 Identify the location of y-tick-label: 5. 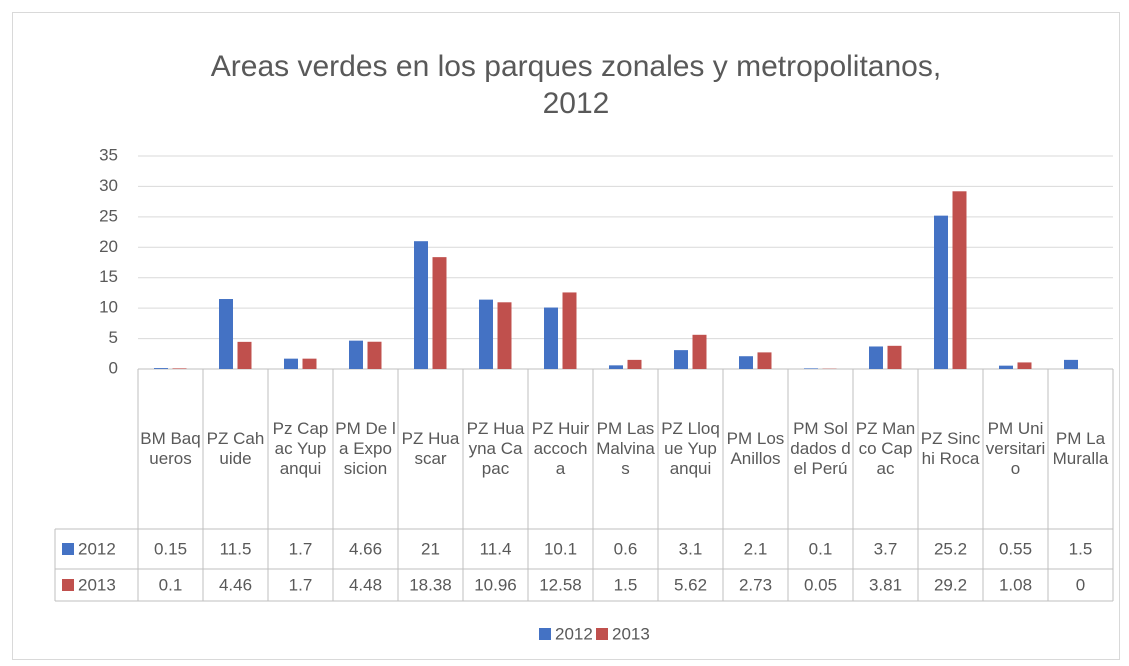
(113, 337).